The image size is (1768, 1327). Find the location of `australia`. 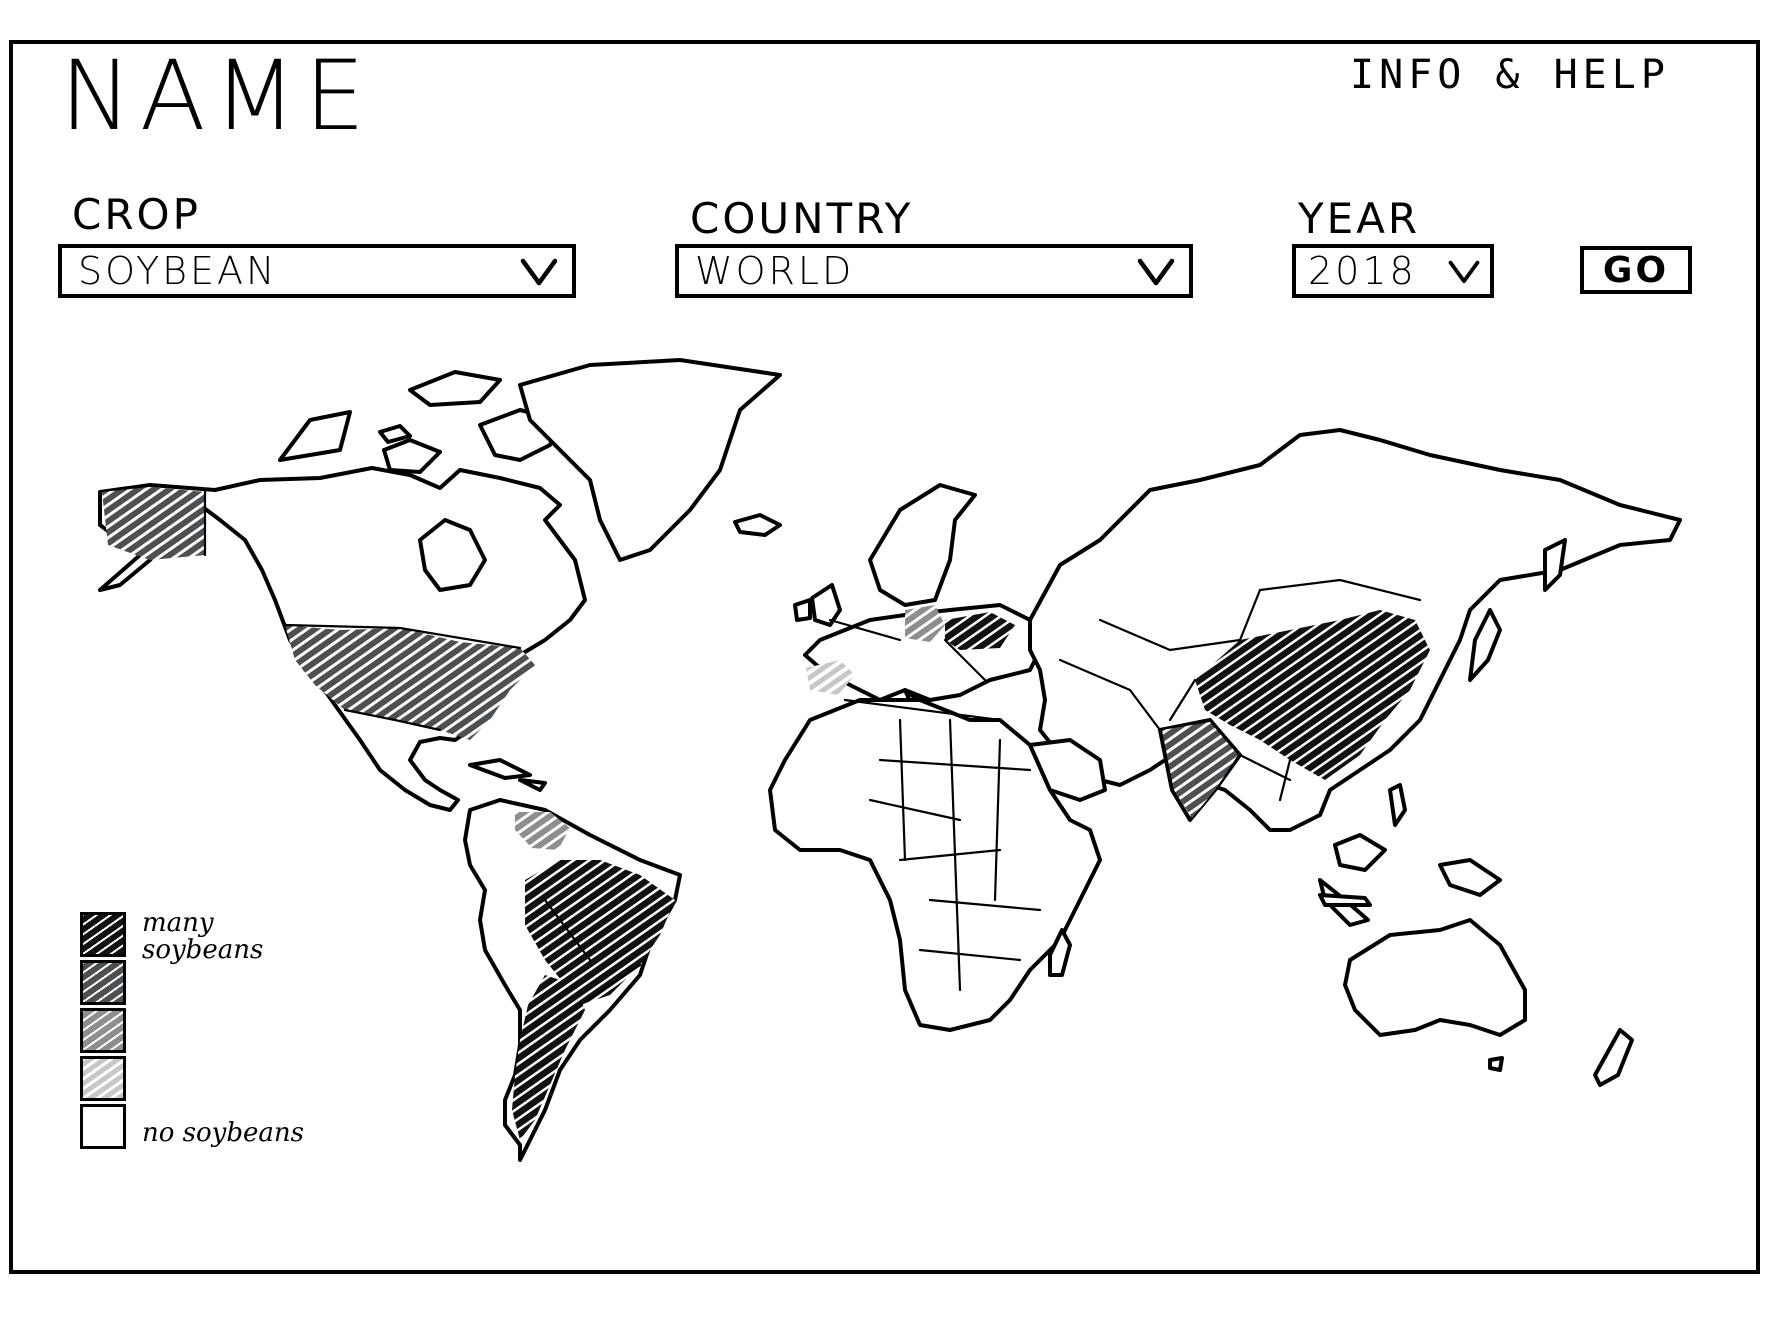

australia is located at coordinates (1435, 977).